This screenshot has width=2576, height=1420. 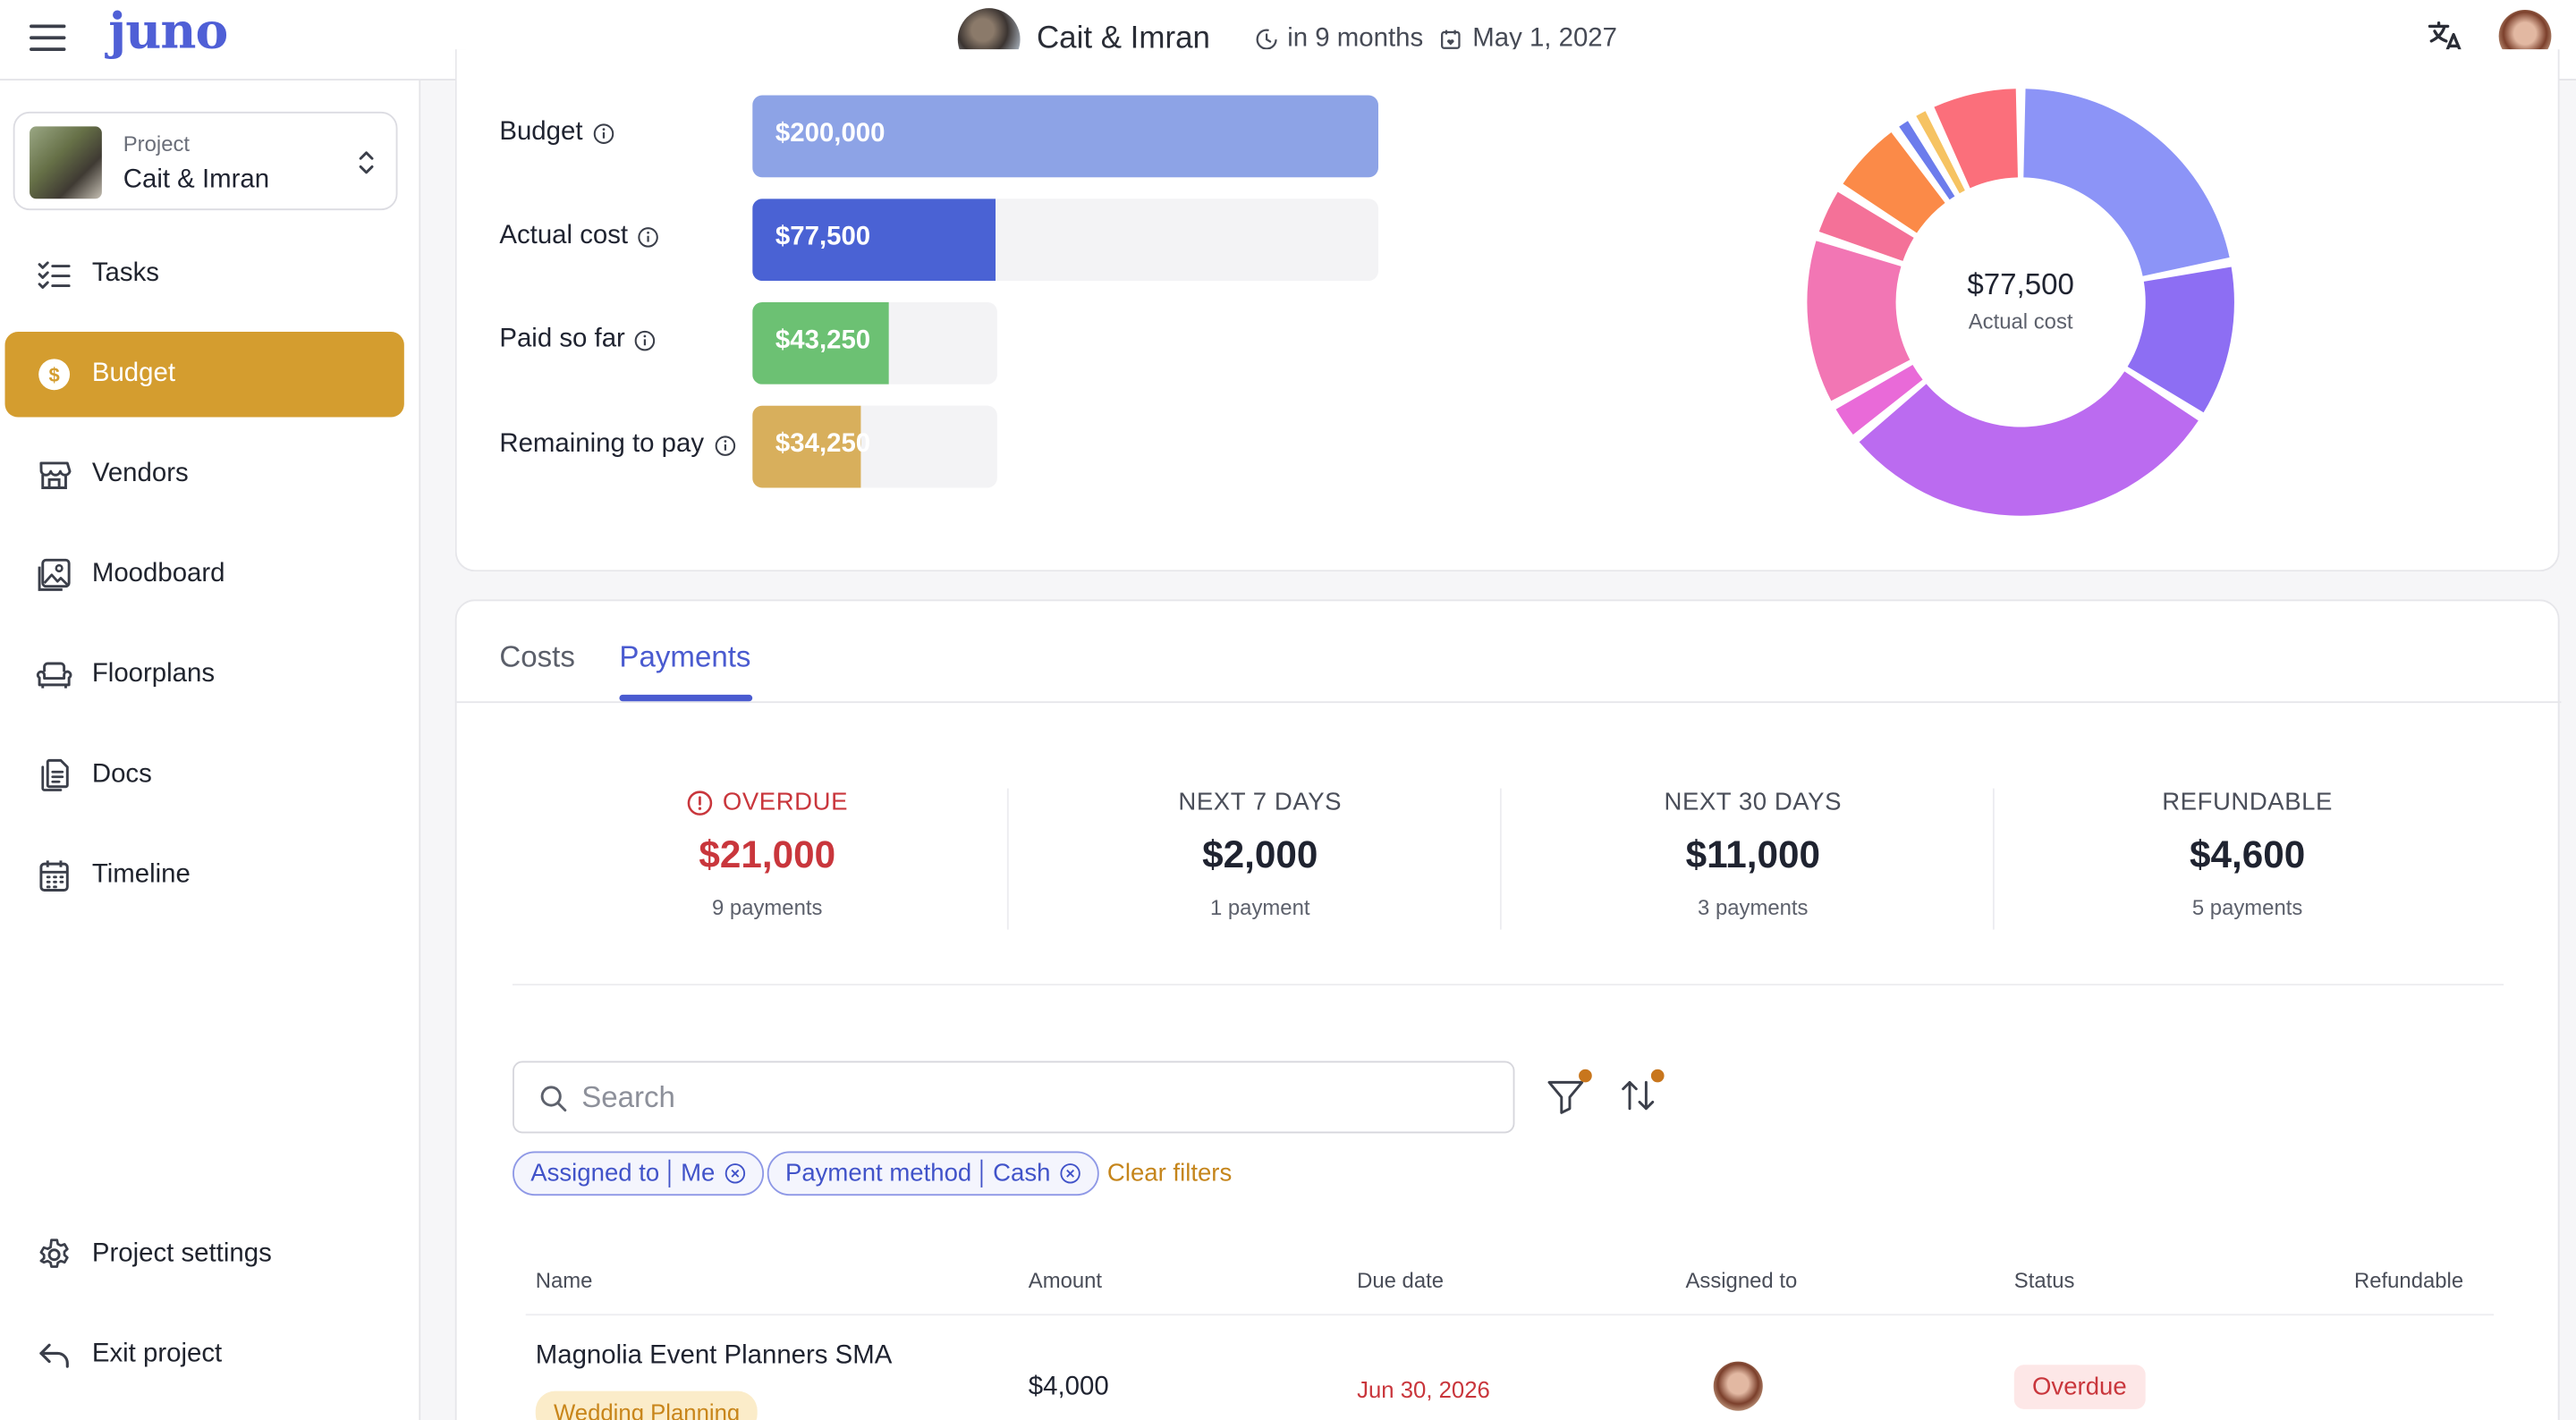 What do you see at coordinates (204, 675) in the screenshot?
I see `sidebar-item-floorplans: Floorplans` at bounding box center [204, 675].